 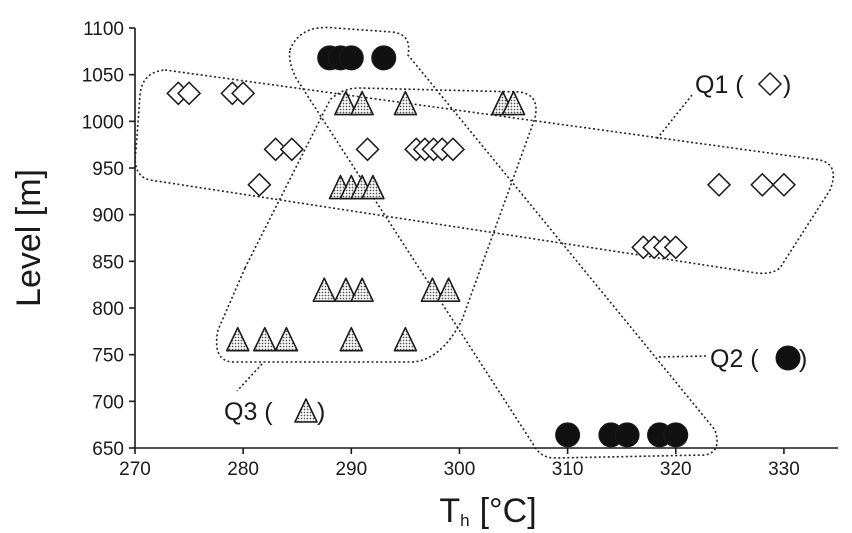 What do you see at coordinates (108, 309) in the screenshot?
I see `y-tick-label: 800` at bounding box center [108, 309].